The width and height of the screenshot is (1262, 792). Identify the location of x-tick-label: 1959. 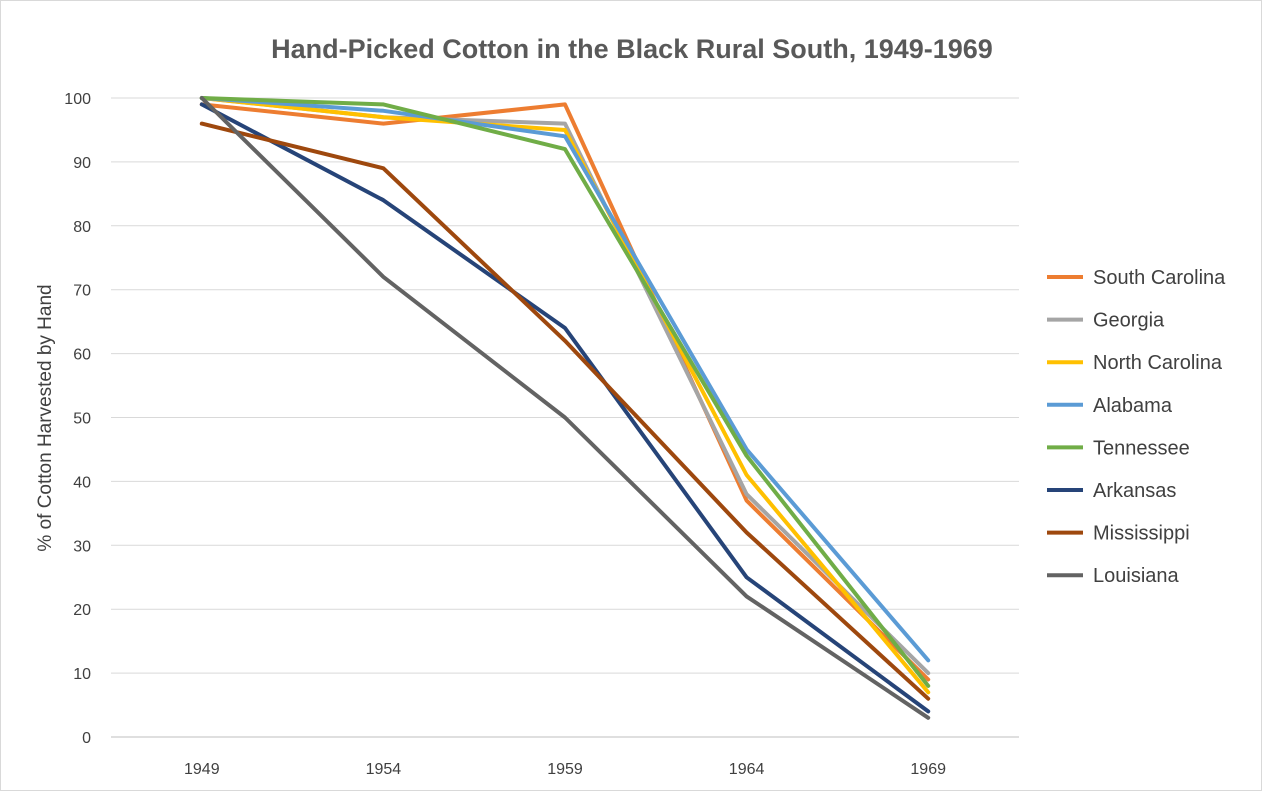
(565, 769).